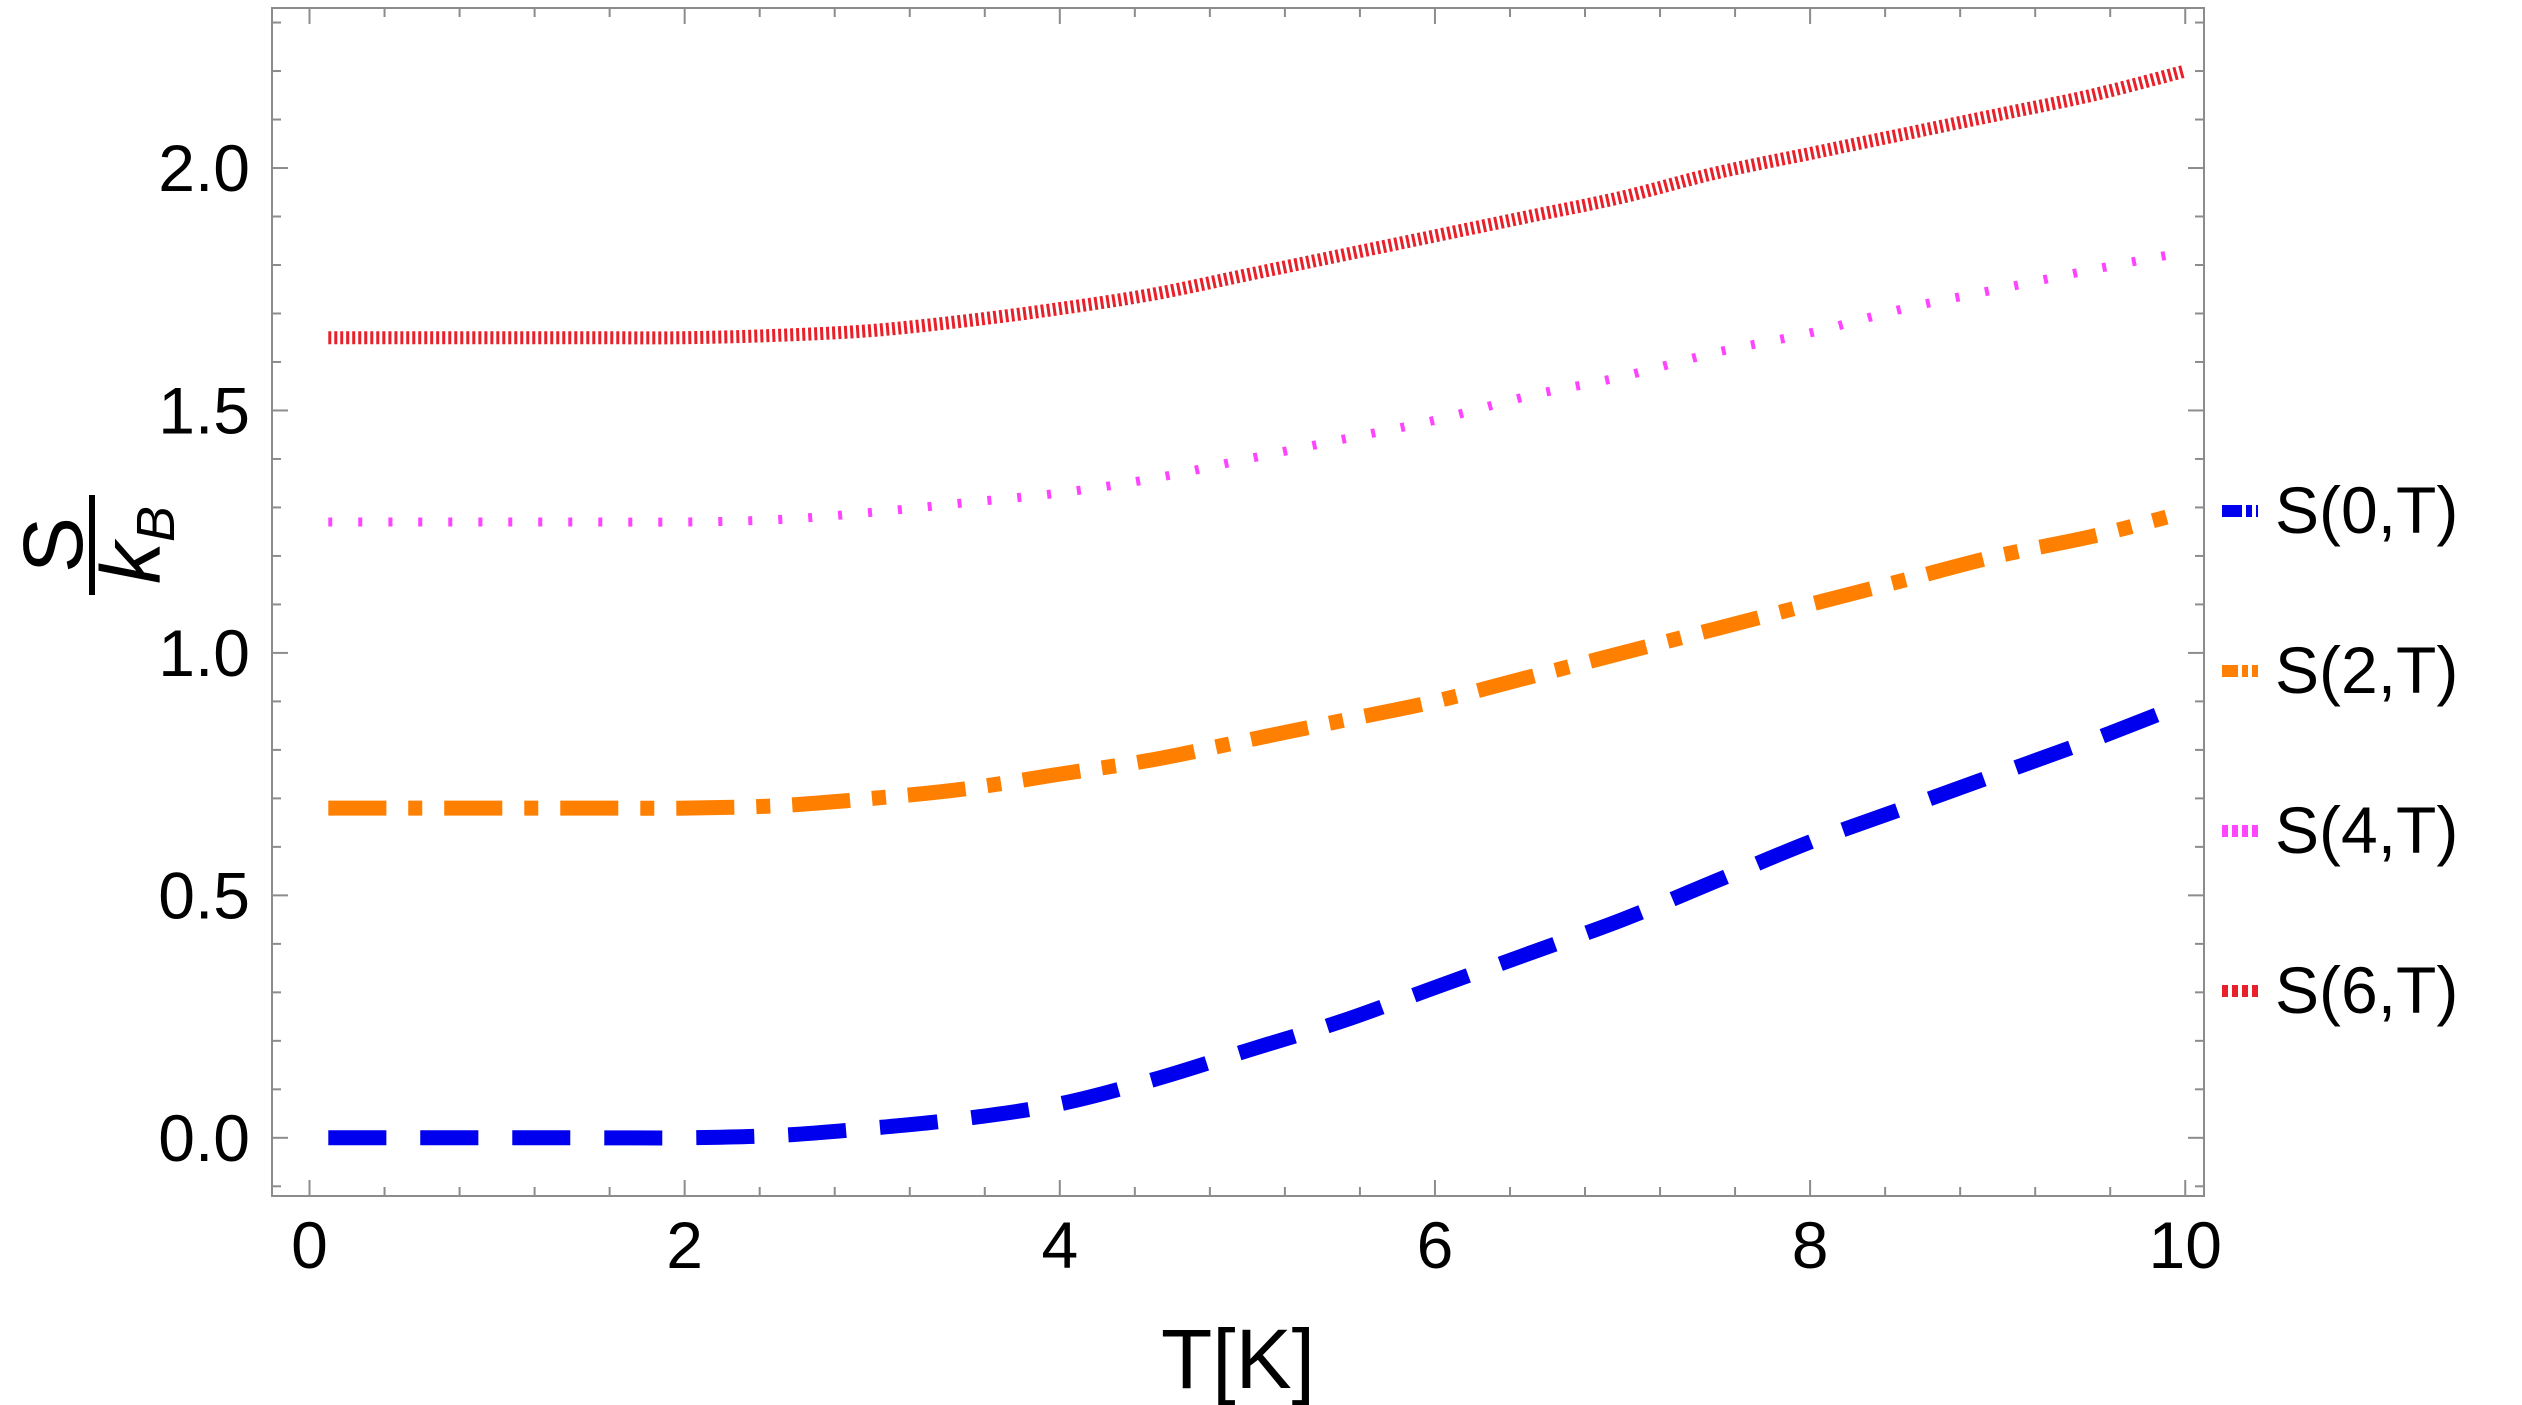 This screenshot has width=2522, height=1405. I want to click on x-tick-label: 6, so click(1435, 1245).